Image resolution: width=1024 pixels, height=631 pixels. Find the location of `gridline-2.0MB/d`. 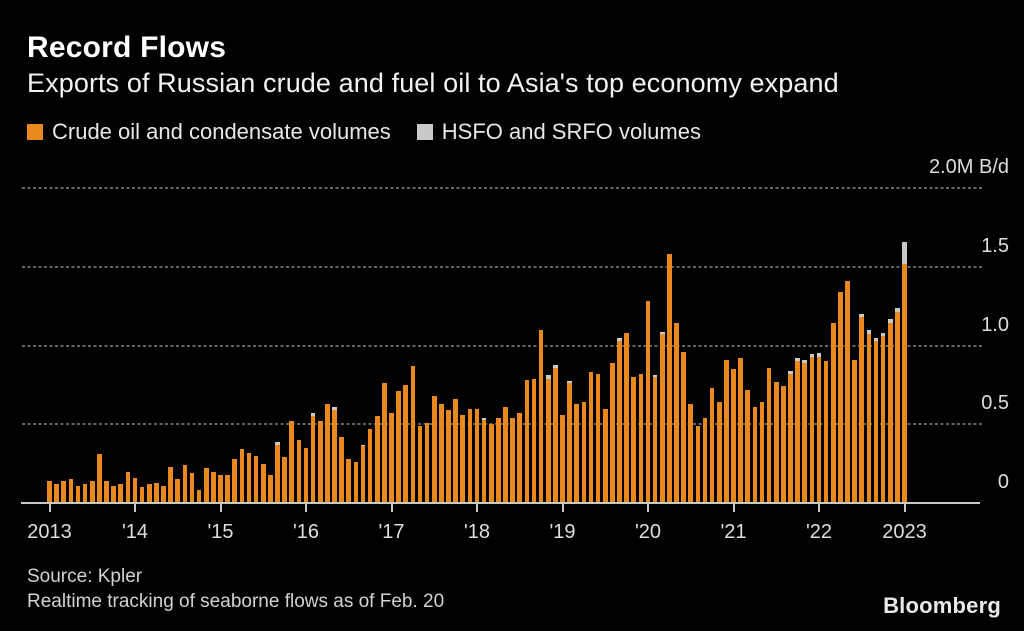

gridline-2.0MB/d is located at coordinates (502, 188).